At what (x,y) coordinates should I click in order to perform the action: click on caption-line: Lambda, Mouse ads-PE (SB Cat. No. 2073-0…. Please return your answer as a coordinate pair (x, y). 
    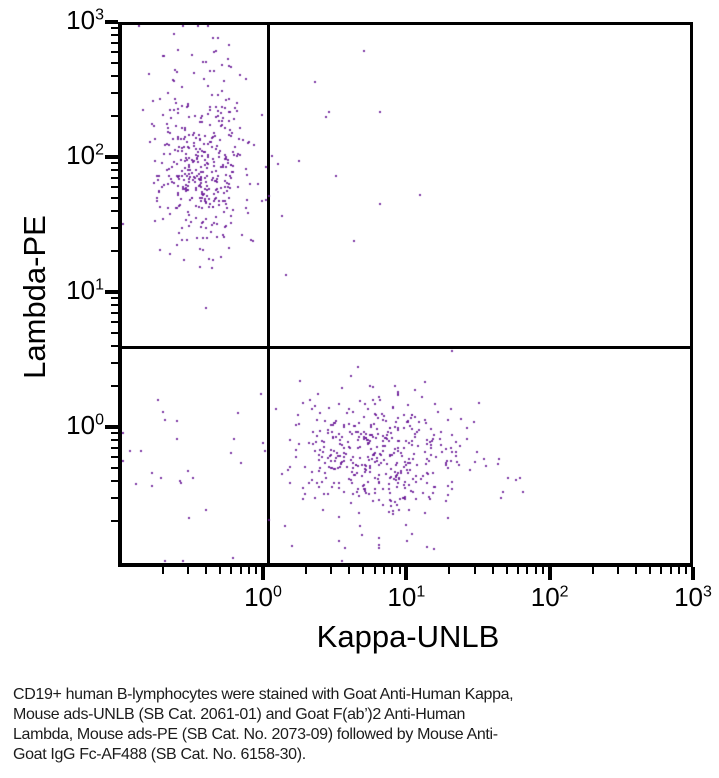
    Looking at the image, I should click on (255, 734).